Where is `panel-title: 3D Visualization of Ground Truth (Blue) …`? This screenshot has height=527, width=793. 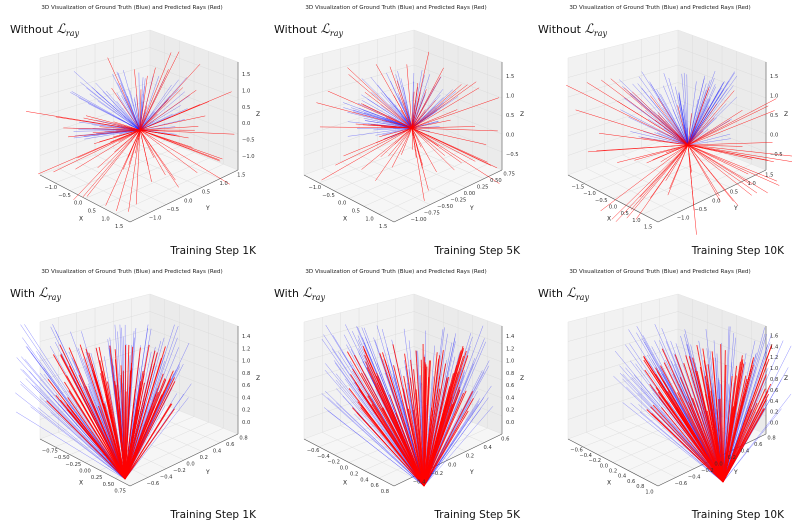 panel-title: 3D Visualization of Ground Truth (Blue) … is located at coordinates (660, 8).